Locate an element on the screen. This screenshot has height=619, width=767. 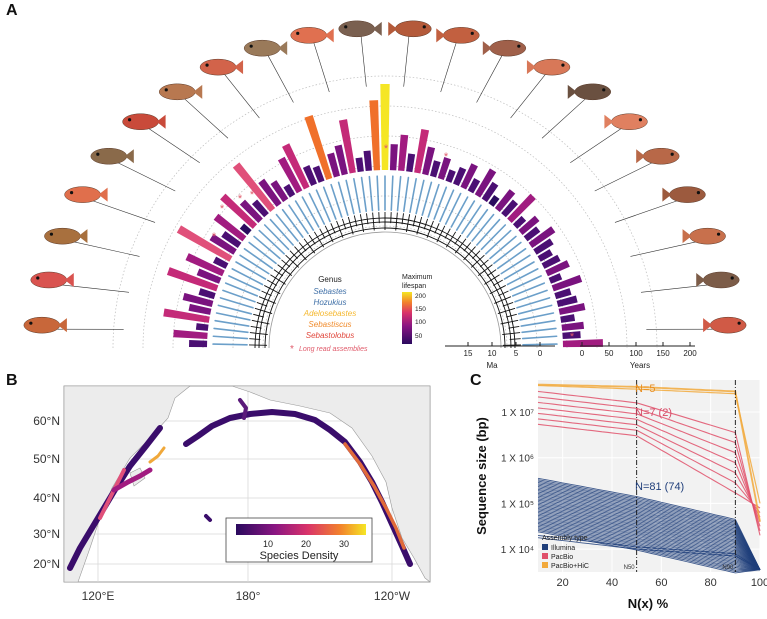
panel-a-letter: A is located at coordinates (12, 10).